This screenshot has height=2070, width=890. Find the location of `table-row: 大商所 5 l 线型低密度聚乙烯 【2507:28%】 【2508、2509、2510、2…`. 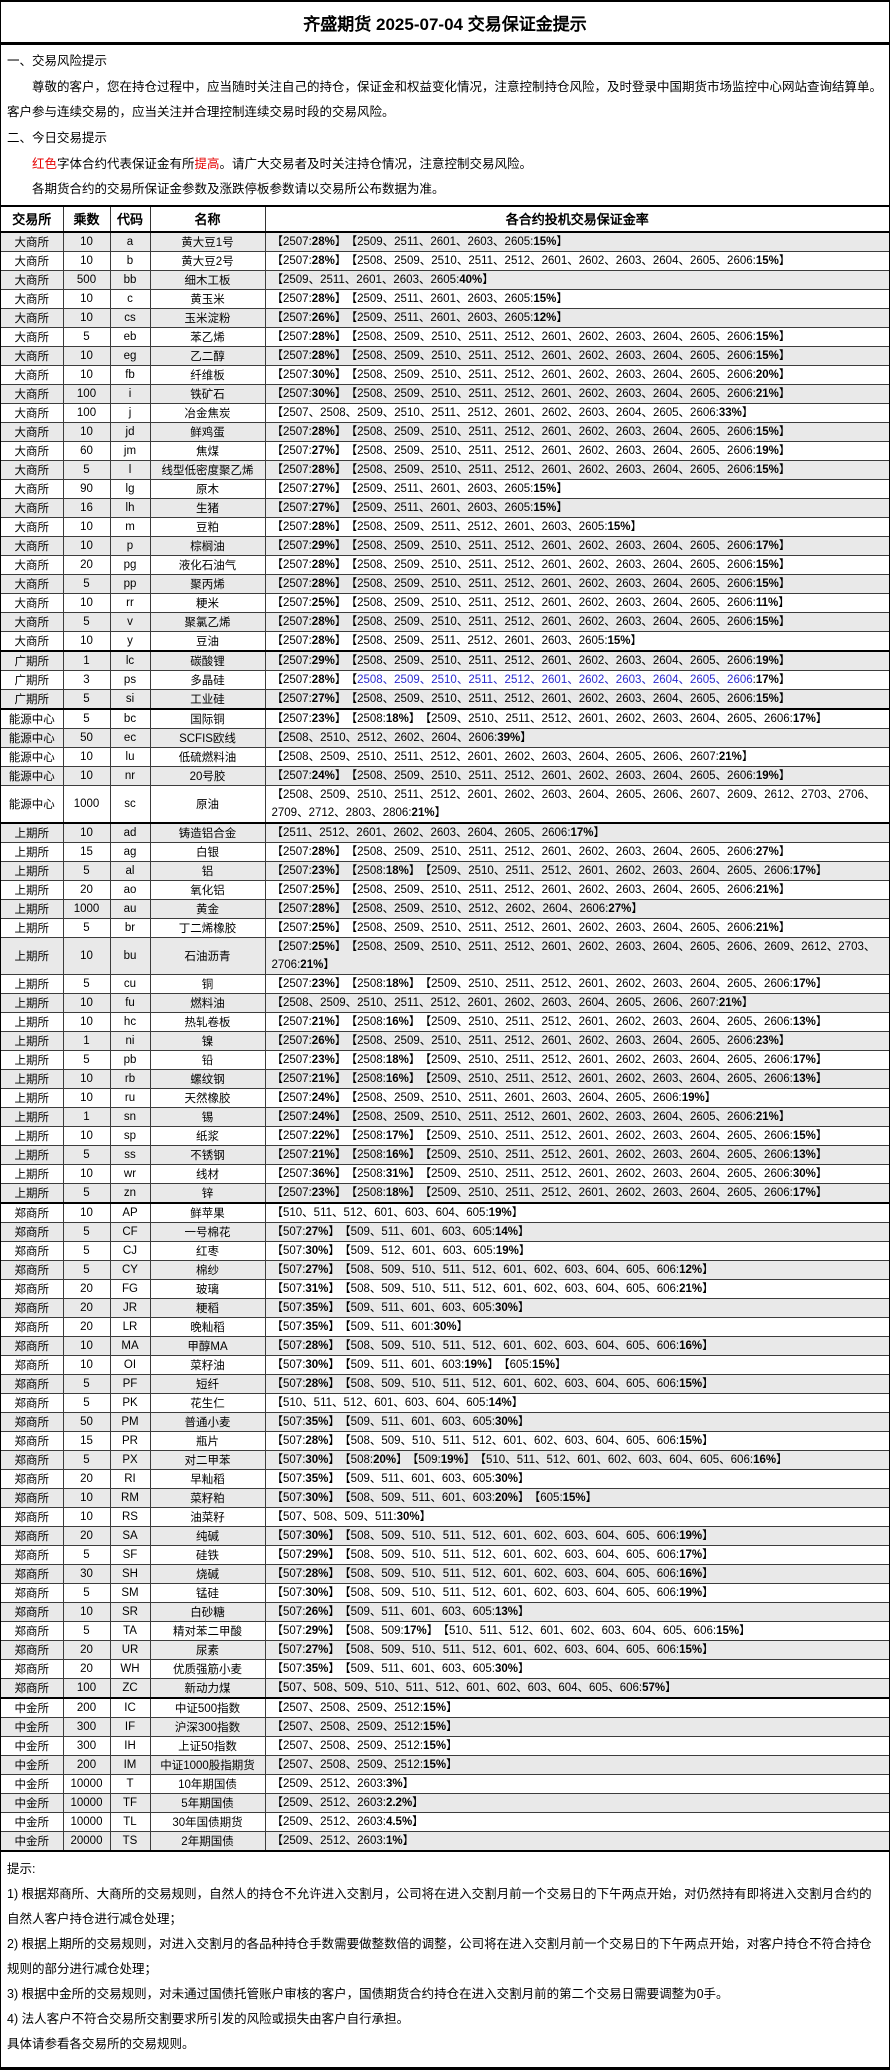

table-row: 大商所 5 l 线型低密度聚乙烯 【2507:28%】 【2508、2509、2510、2… is located at coordinates (445, 469).